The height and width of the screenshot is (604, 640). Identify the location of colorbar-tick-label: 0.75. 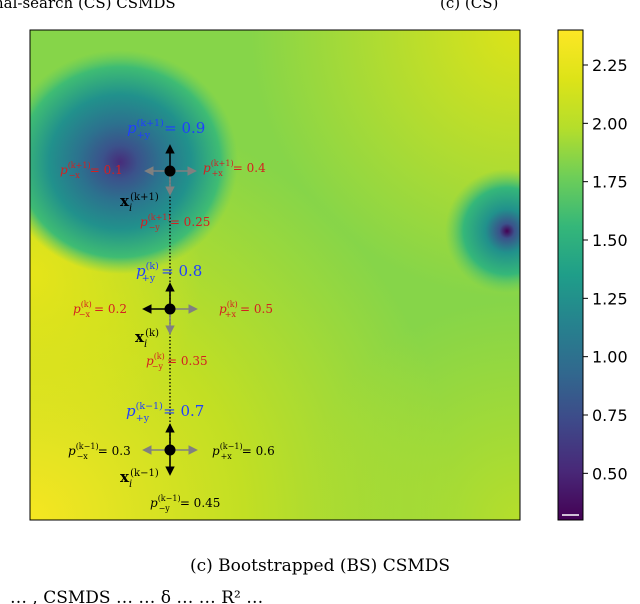
(610, 415).